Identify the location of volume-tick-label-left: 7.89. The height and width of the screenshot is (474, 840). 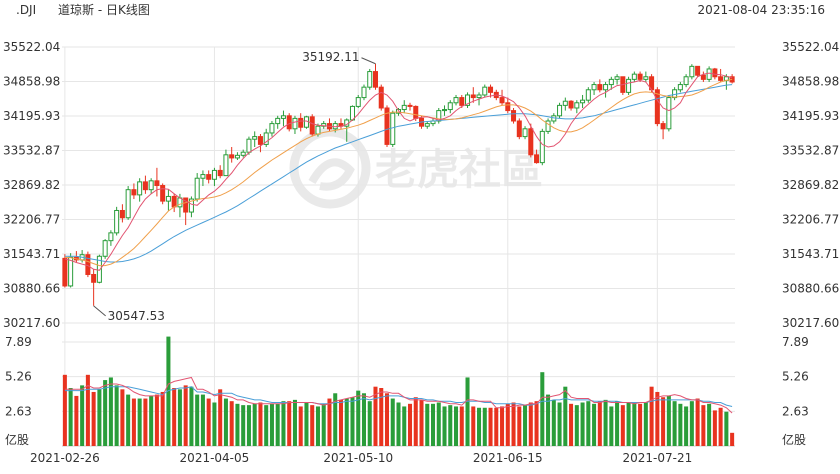
(18, 342).